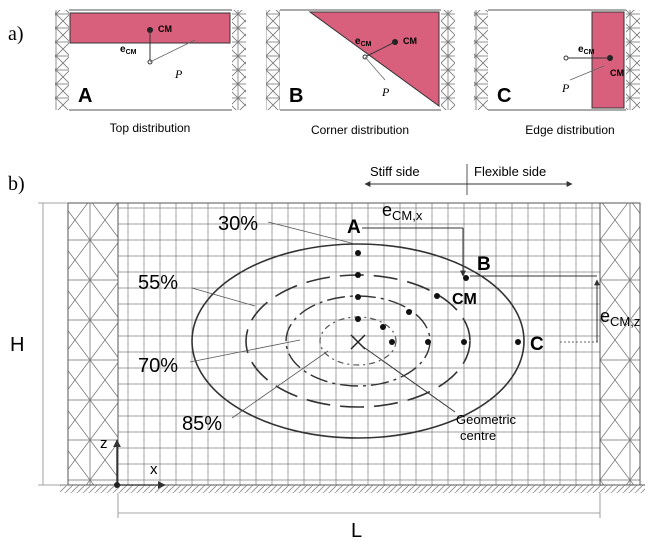  Describe the element at coordinates (557, 73) in the screenshot. I see `panel-c: CM eCM P C Edge distribution` at that location.